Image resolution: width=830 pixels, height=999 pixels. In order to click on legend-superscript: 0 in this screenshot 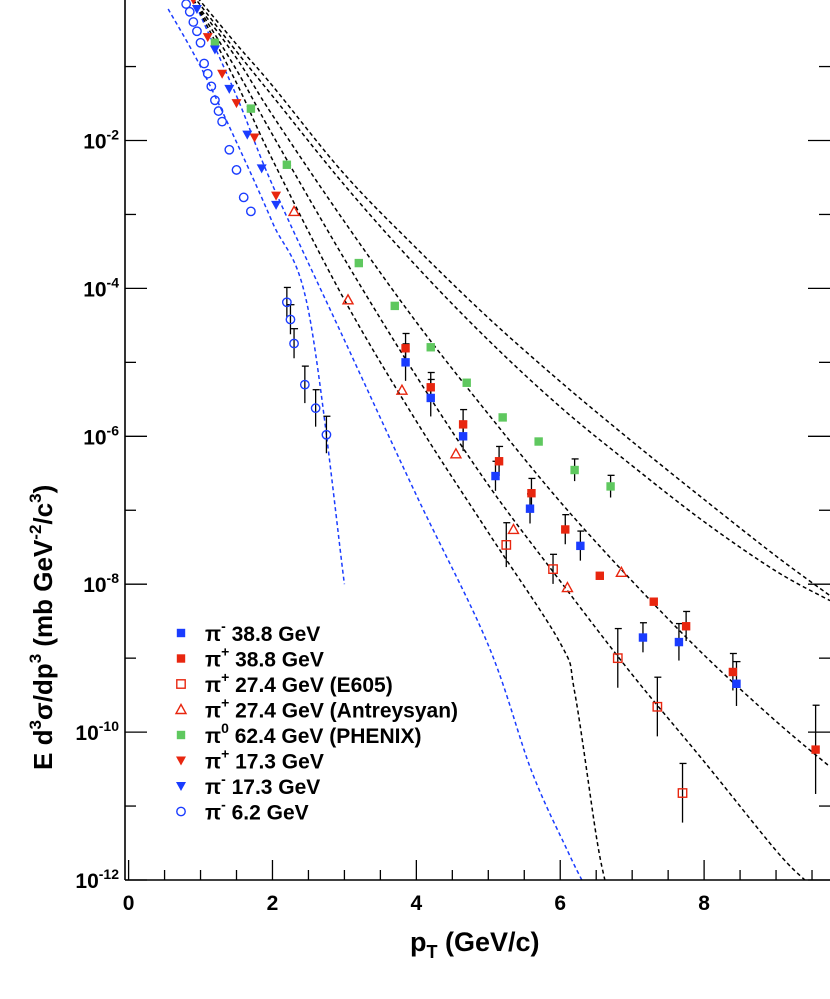, I will do `click(225, 728)`.